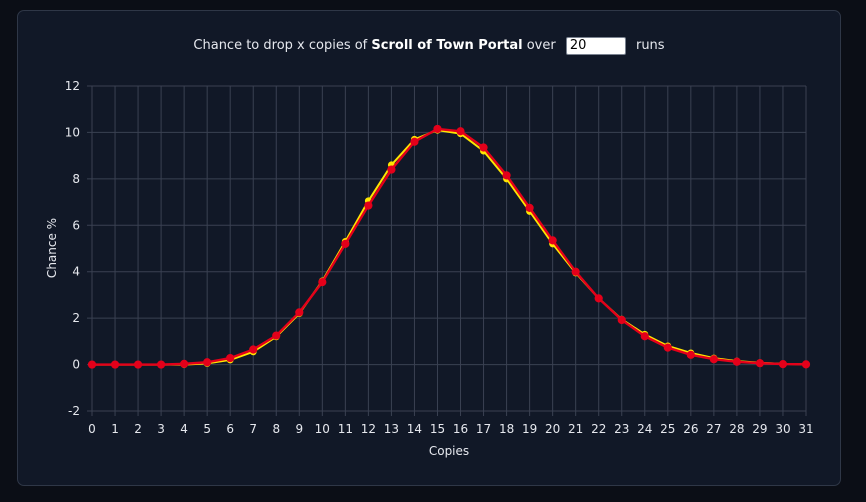 The height and width of the screenshot is (502, 866). I want to click on x-tick-label: 4, so click(184, 429).